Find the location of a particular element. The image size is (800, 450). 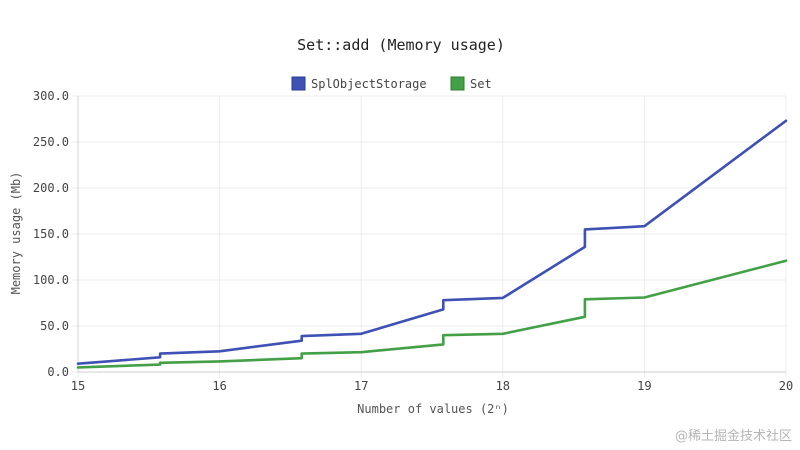

legend-swatch-splobjectstorage is located at coordinates (298, 83).